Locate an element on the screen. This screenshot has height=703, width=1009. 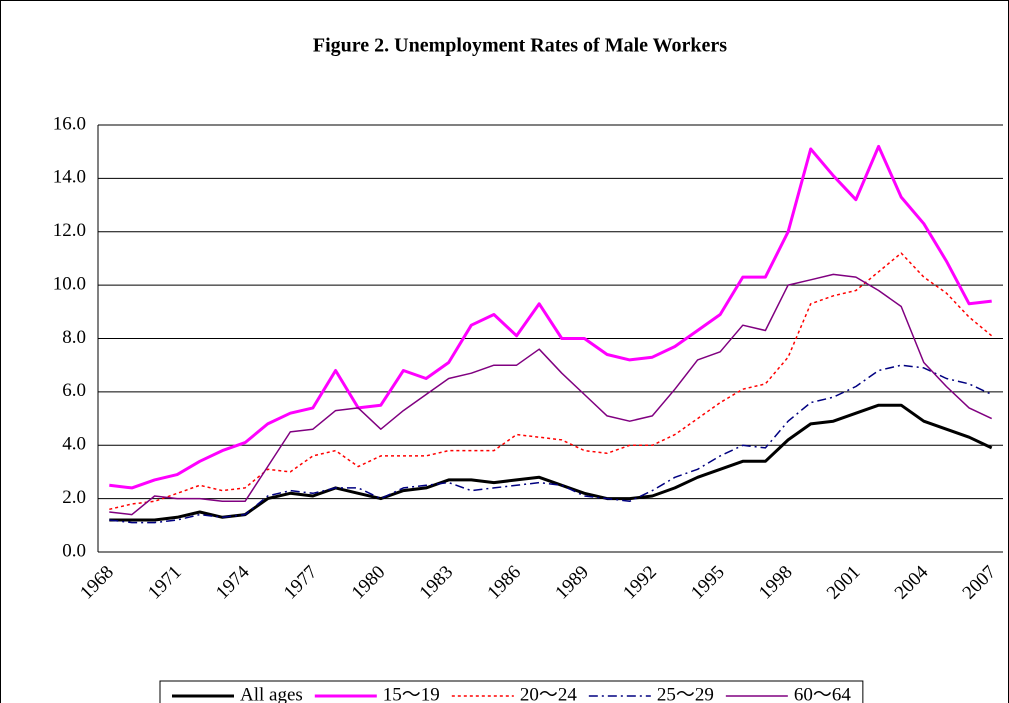
legend-label: 15～19 is located at coordinates (411, 693).